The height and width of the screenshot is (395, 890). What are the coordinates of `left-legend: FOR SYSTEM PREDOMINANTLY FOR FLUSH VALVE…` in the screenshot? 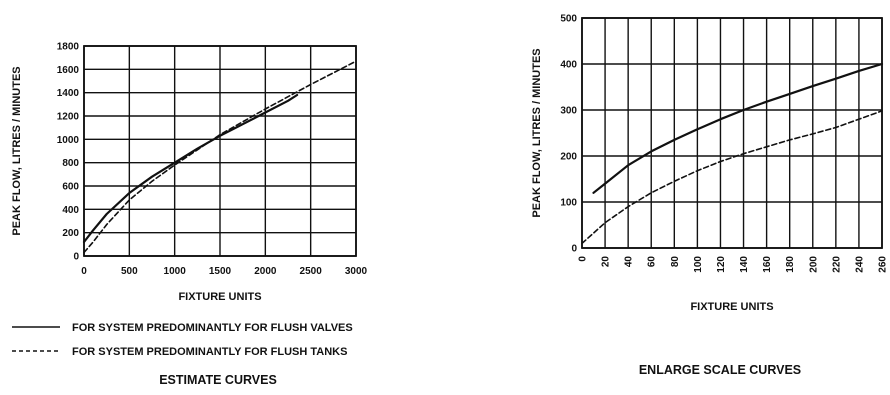 It's located at (182, 340).